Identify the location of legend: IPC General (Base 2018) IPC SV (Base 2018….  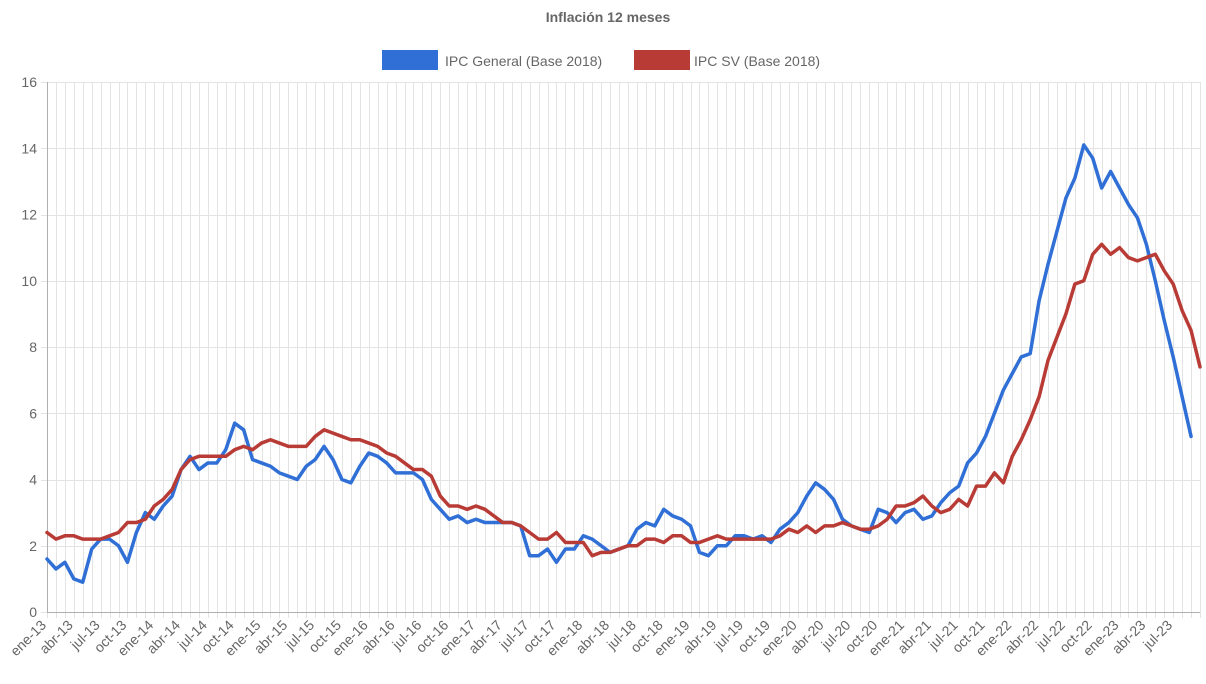
(601, 60).